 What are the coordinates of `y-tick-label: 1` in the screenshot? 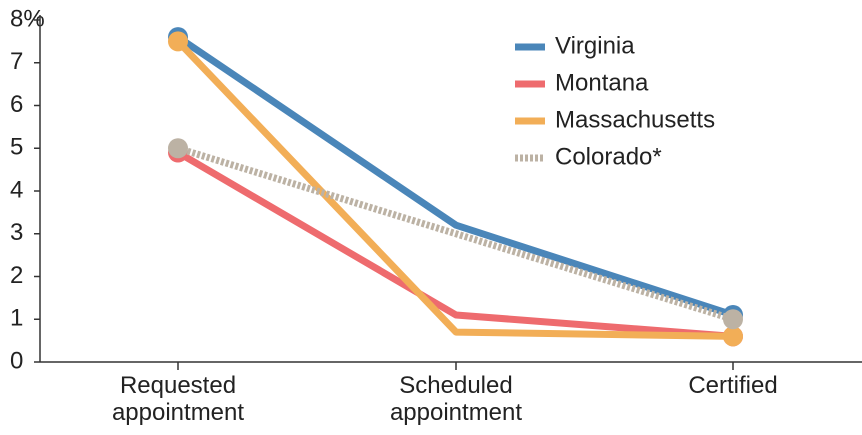 It's located at (16, 318).